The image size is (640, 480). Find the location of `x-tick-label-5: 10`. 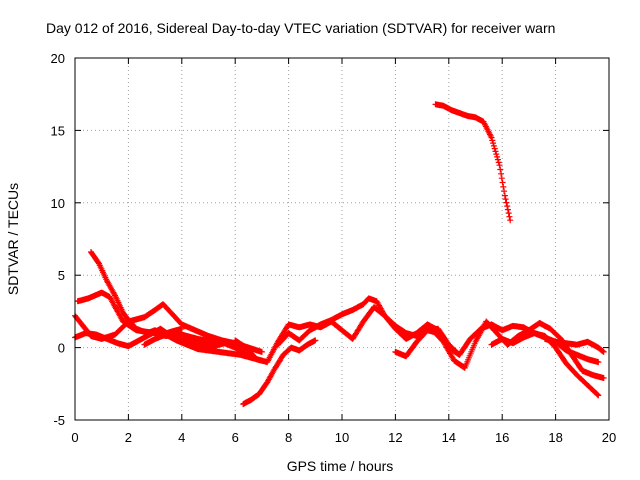

x-tick-label-5: 10 is located at coordinates (342, 437).